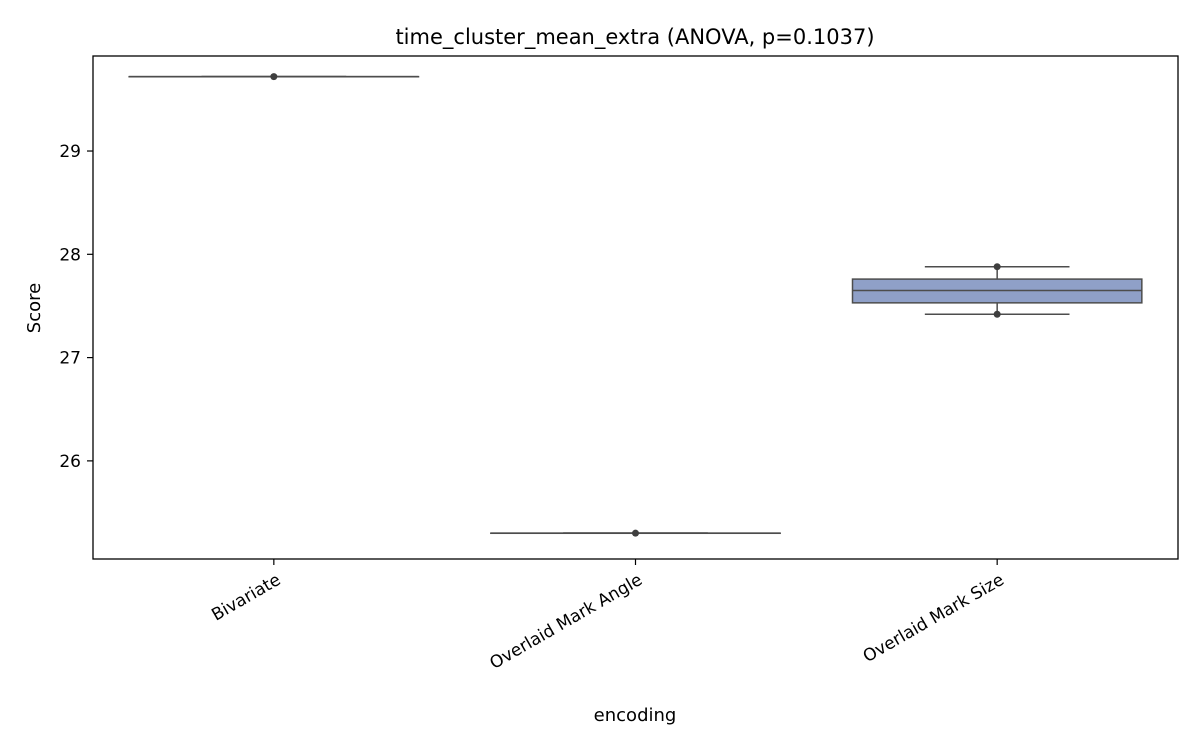  I want to click on y-axis: 26 27 28 29, so click(76, 307).